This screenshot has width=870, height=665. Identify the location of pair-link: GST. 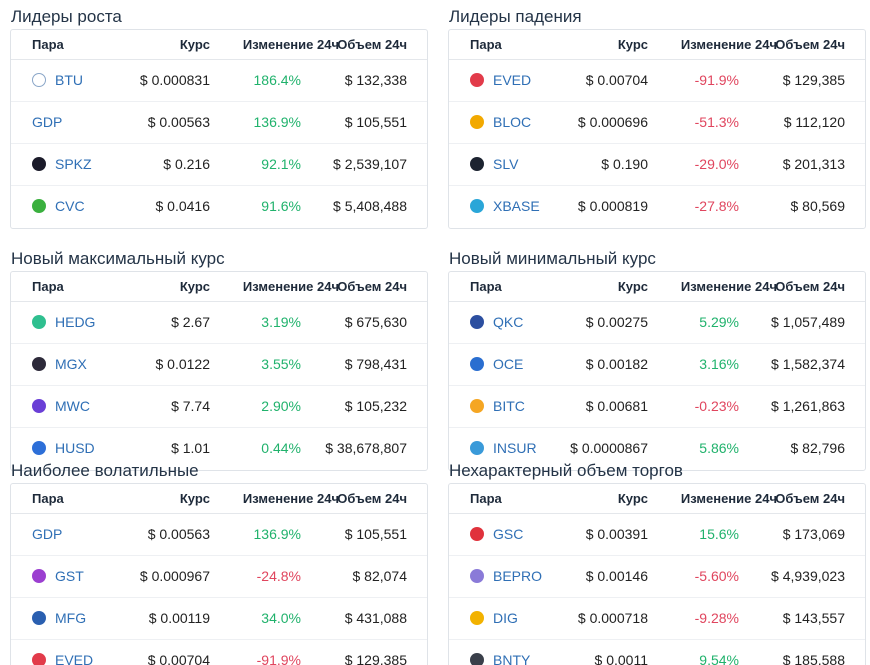
(58, 576).